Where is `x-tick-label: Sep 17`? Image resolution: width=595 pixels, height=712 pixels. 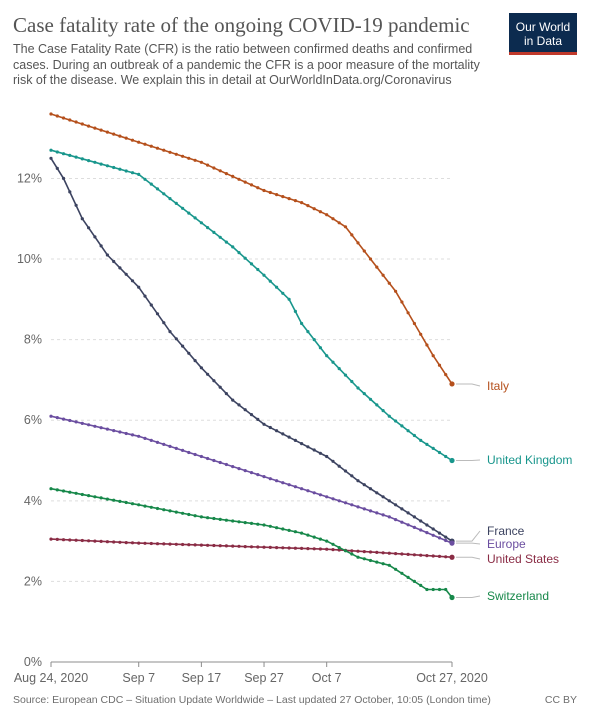
x-tick-label: Sep 17 is located at coordinates (202, 678).